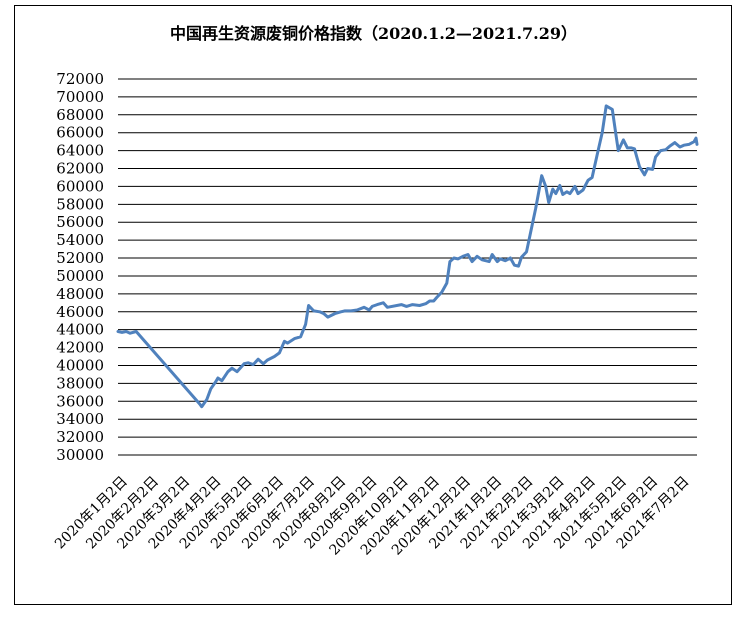 Image resolution: width=747 pixels, height=618 pixels. Describe the element at coordinates (80, 186) in the screenshot. I see `y-tick-label: 60000` at that location.